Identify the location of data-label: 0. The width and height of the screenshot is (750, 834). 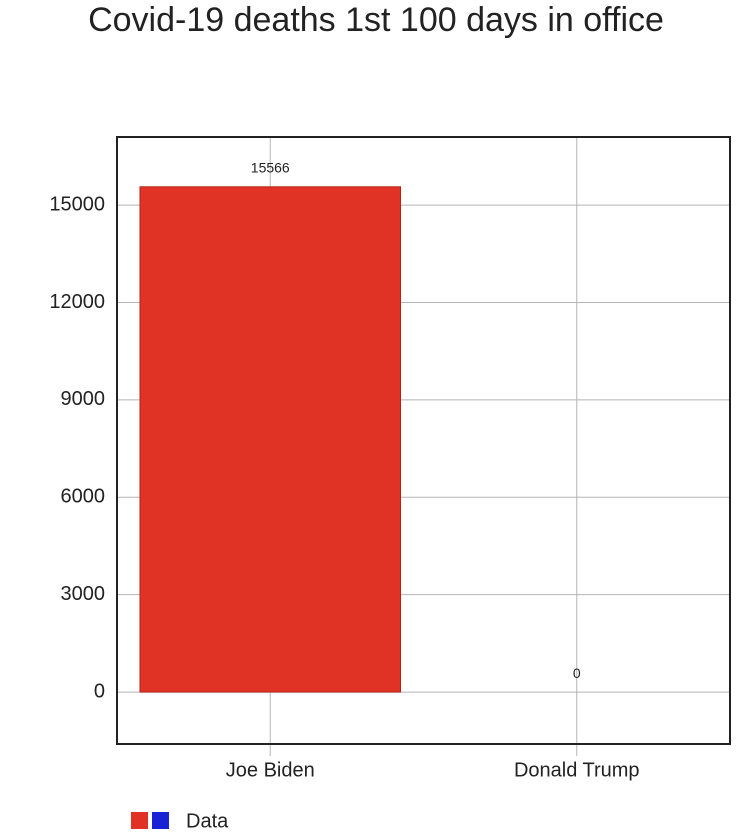
(577, 673).